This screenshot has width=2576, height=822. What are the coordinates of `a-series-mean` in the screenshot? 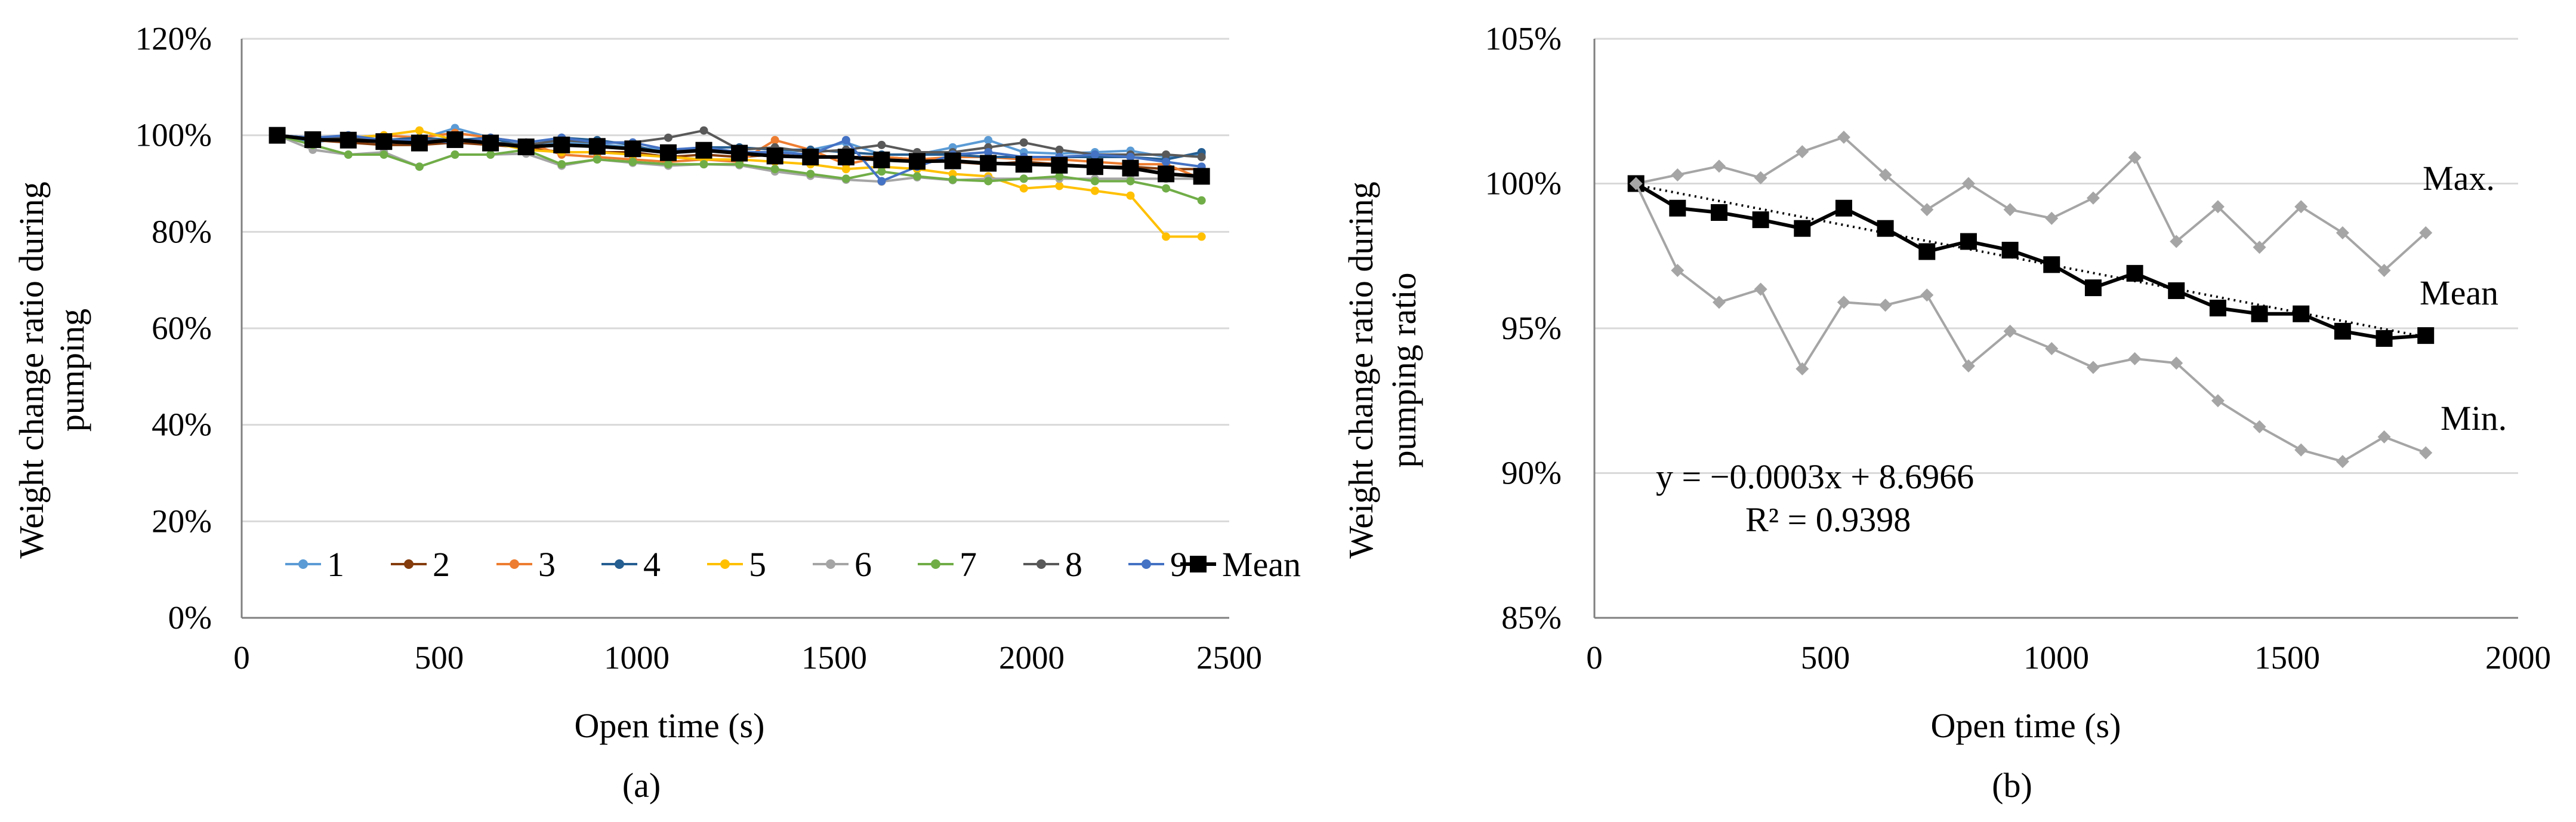 It's located at (739, 156).